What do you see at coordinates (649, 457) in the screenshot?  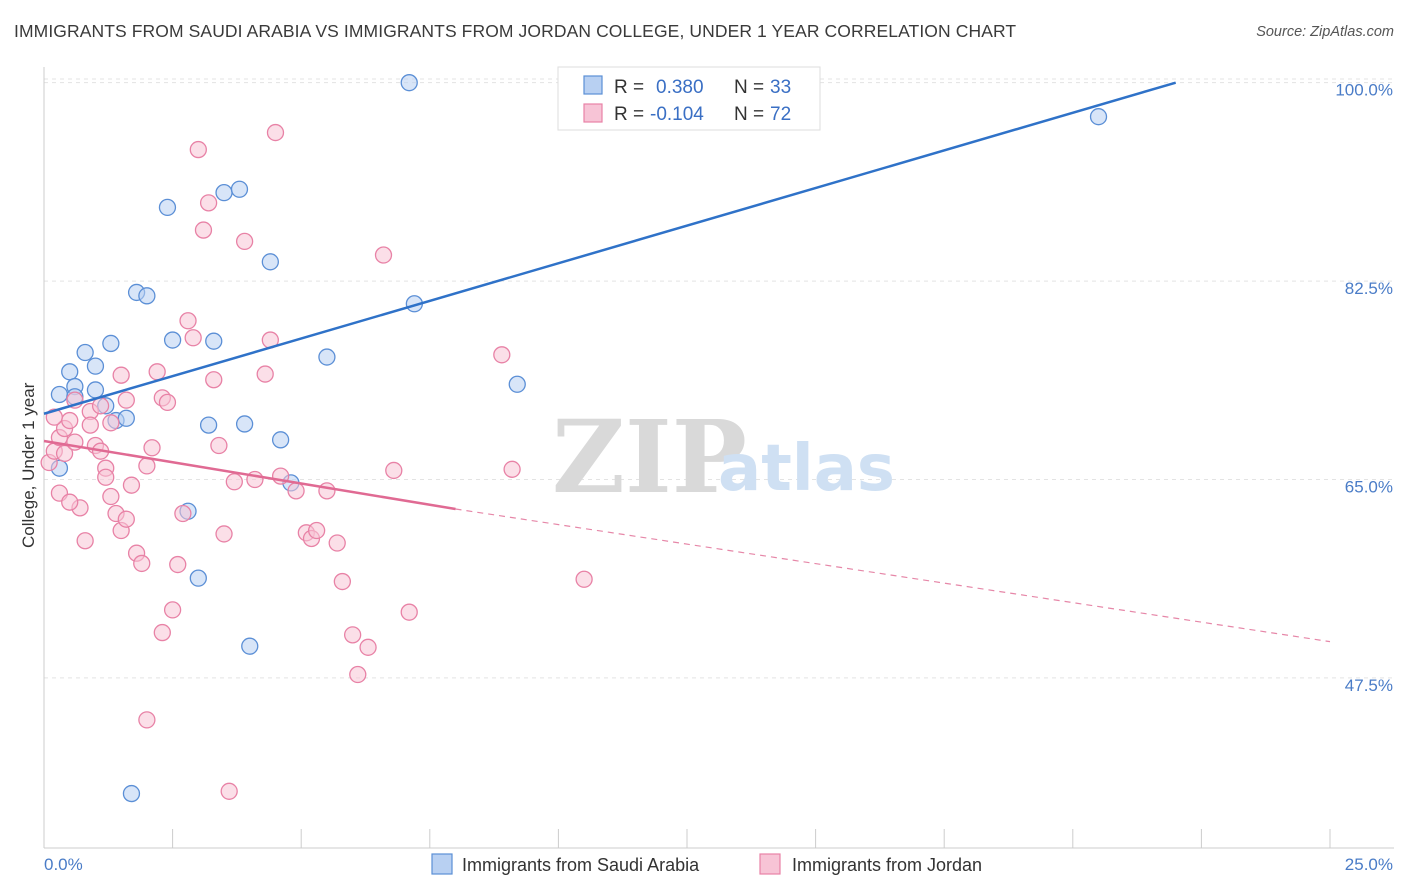 I see `watermark-zip: ZIP` at bounding box center [649, 457].